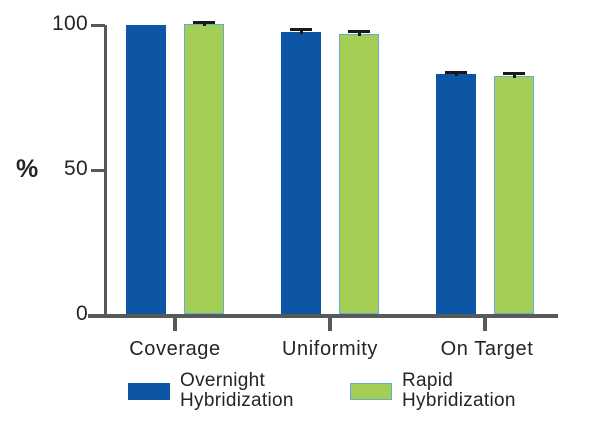 The height and width of the screenshot is (425, 600). Describe the element at coordinates (146, 169) in the screenshot. I see `bar-overnight-coverage` at that location.